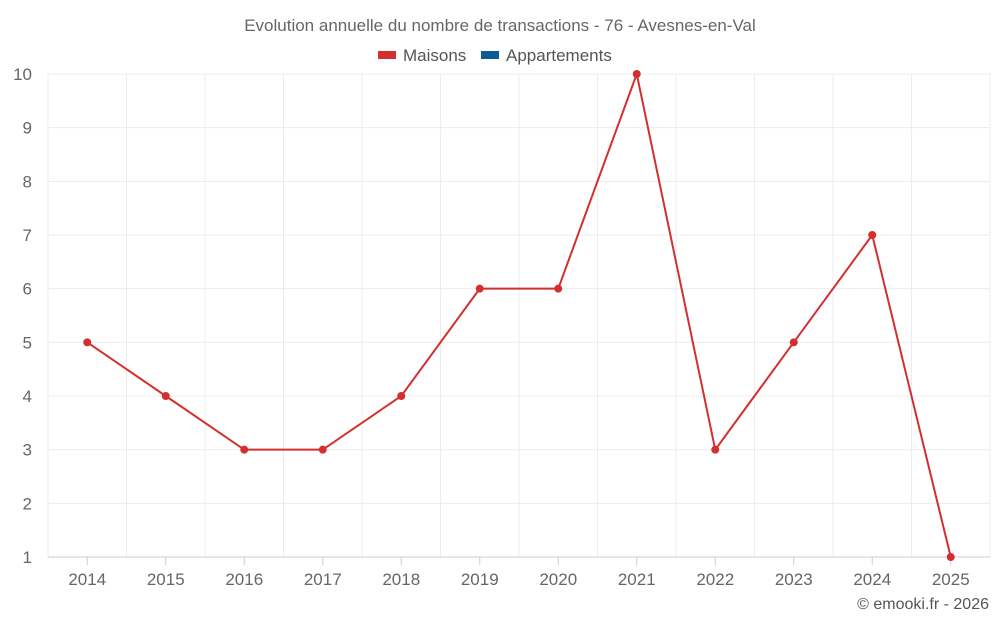 This screenshot has height=625, width=1000. Describe the element at coordinates (480, 579) in the screenshot. I see `x-tick-label: 2019` at that location.